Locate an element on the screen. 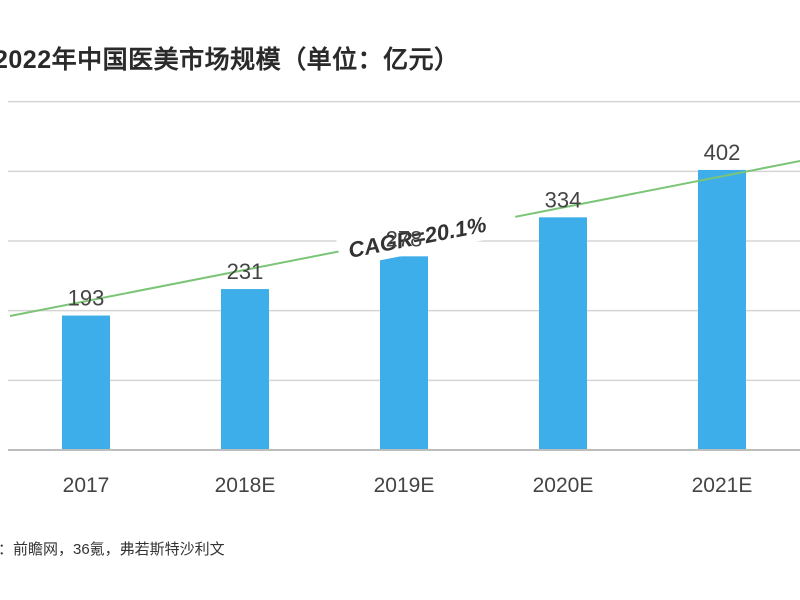 The image size is (800, 600). x-tick-label: 2018E is located at coordinates (245, 485).